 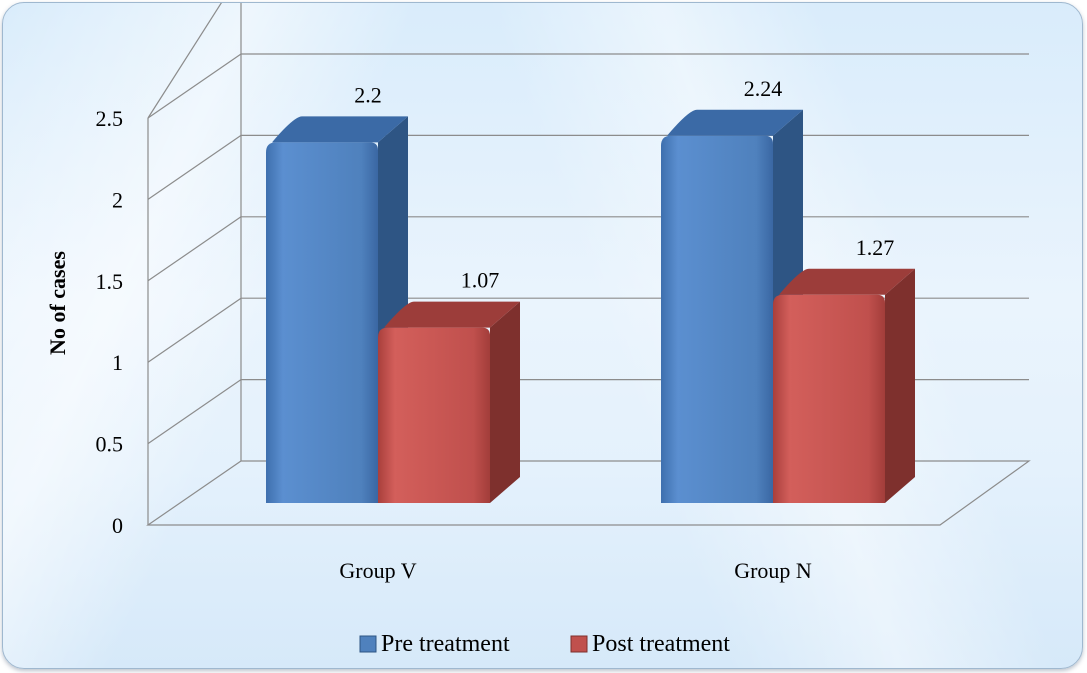 What do you see at coordinates (110, 118) in the screenshot?
I see `y-tick-label: 2.5` at bounding box center [110, 118].